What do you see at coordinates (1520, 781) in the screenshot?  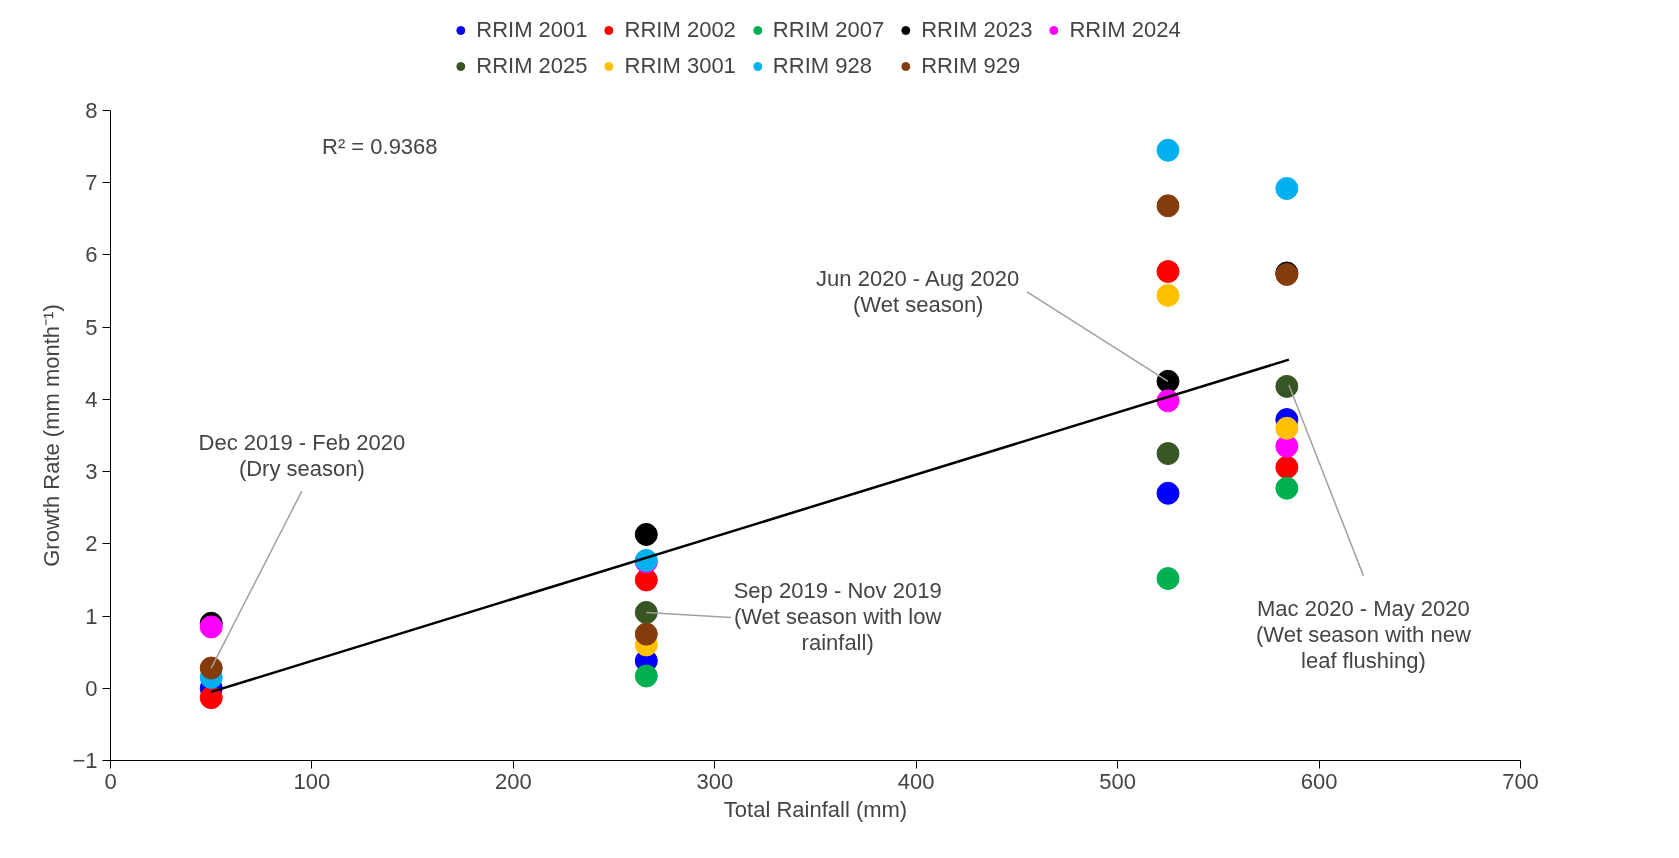 I see `x-tick-label: 700` at bounding box center [1520, 781].